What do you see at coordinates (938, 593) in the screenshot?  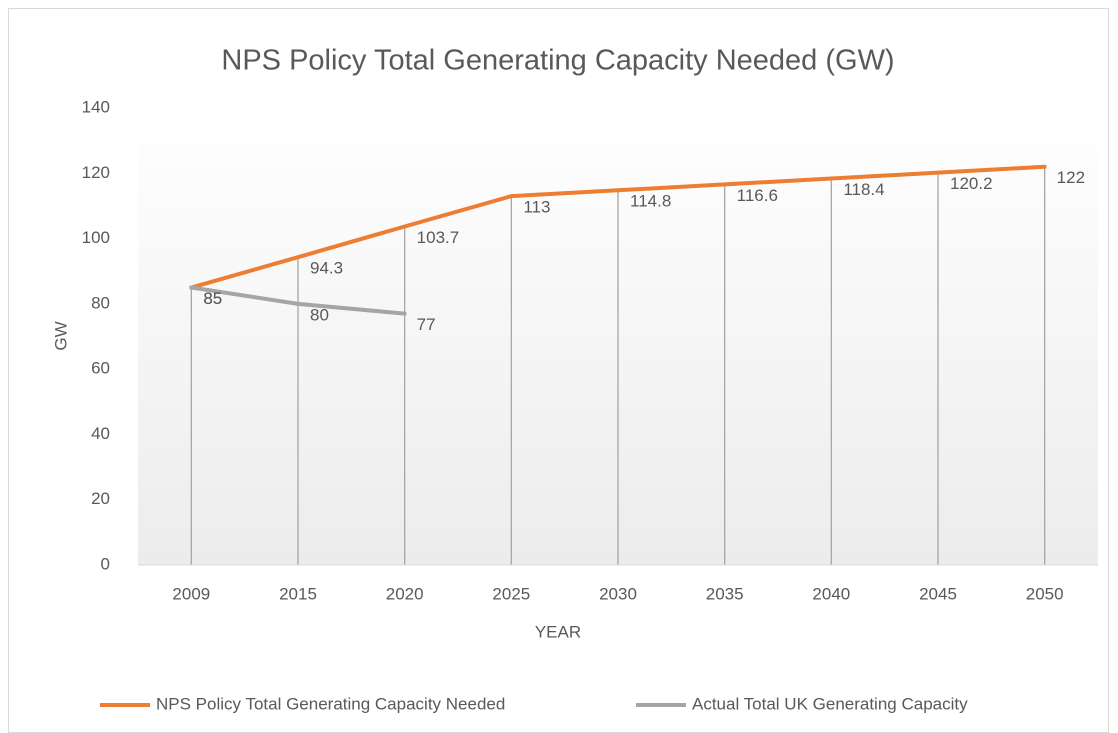 I see `x-tick-label: 2045` at bounding box center [938, 593].